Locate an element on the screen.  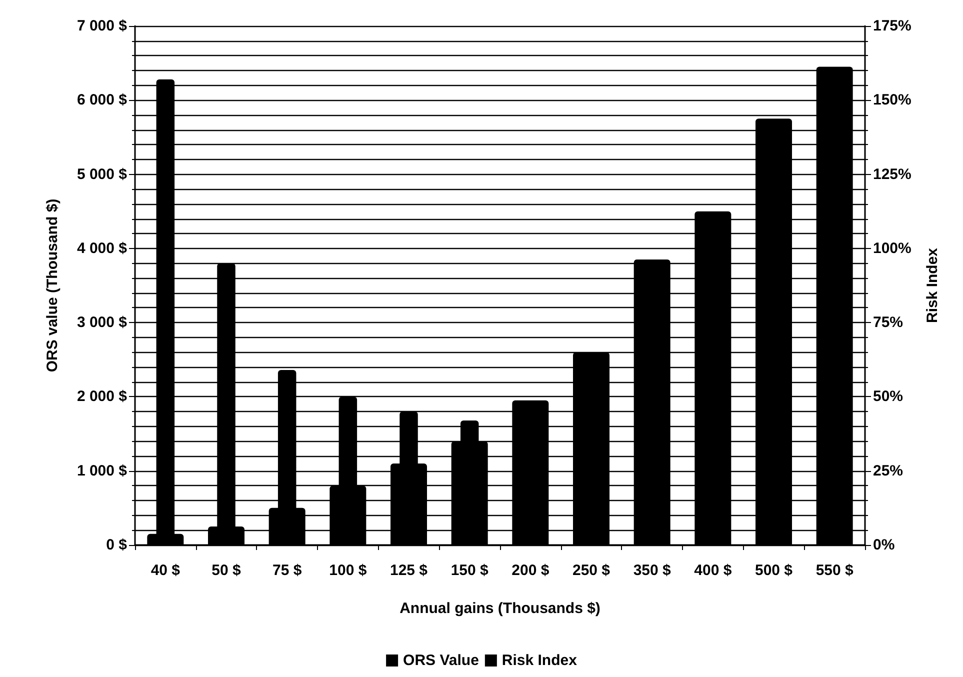
y-tick-label: 0 $ is located at coordinates (117, 545).